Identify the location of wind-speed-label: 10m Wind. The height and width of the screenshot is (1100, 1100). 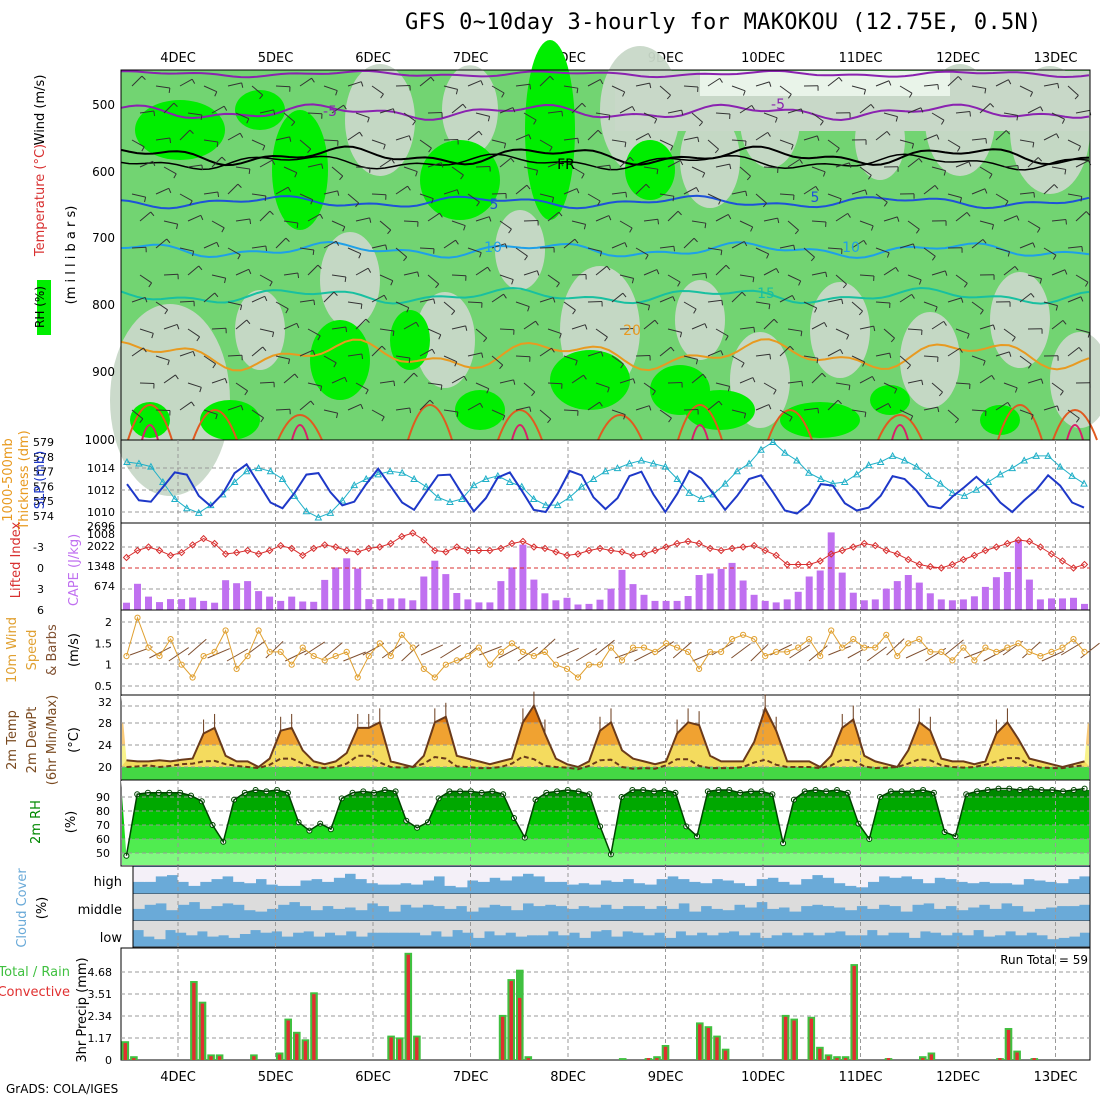
(12, 650).